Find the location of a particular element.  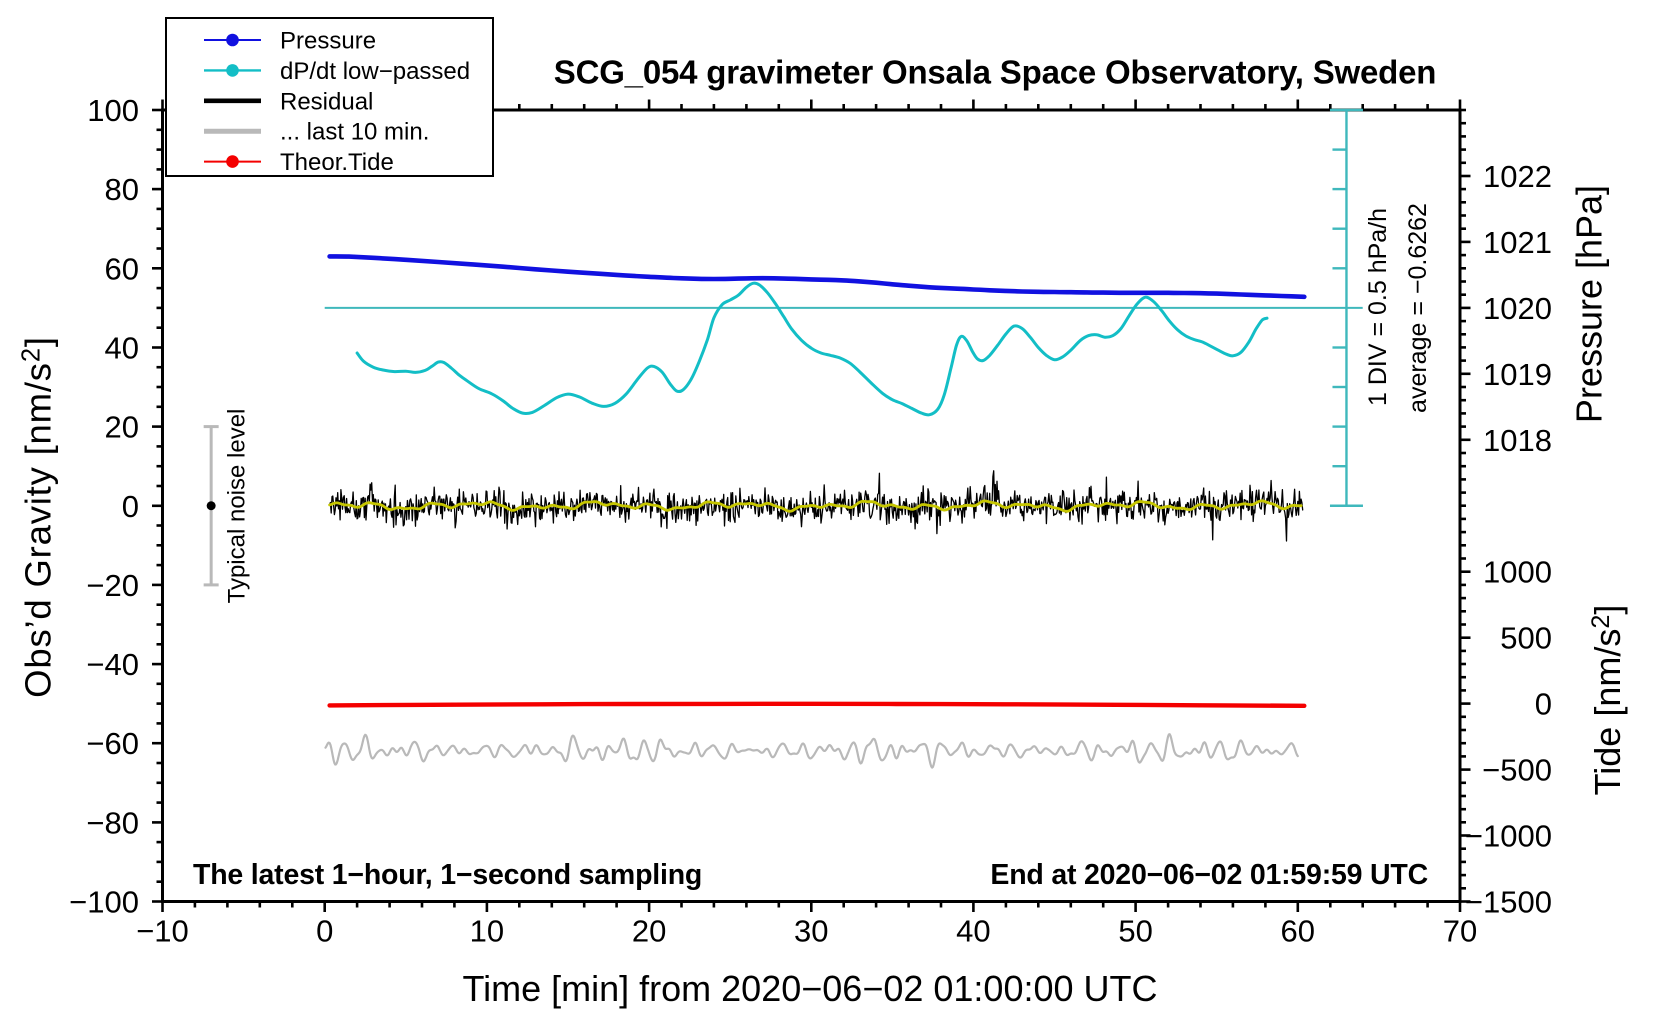

typical-noise-level-label: Typical noise level is located at coordinates (237, 506).